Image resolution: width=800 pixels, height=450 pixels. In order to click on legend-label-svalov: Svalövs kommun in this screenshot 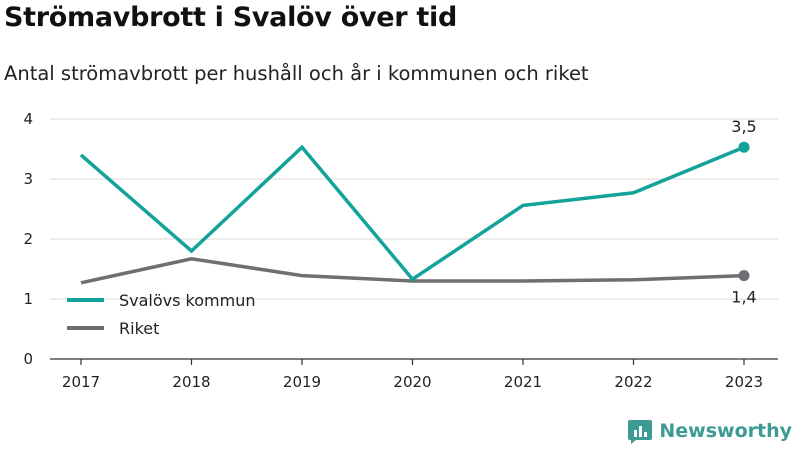, I will do `click(187, 300)`.